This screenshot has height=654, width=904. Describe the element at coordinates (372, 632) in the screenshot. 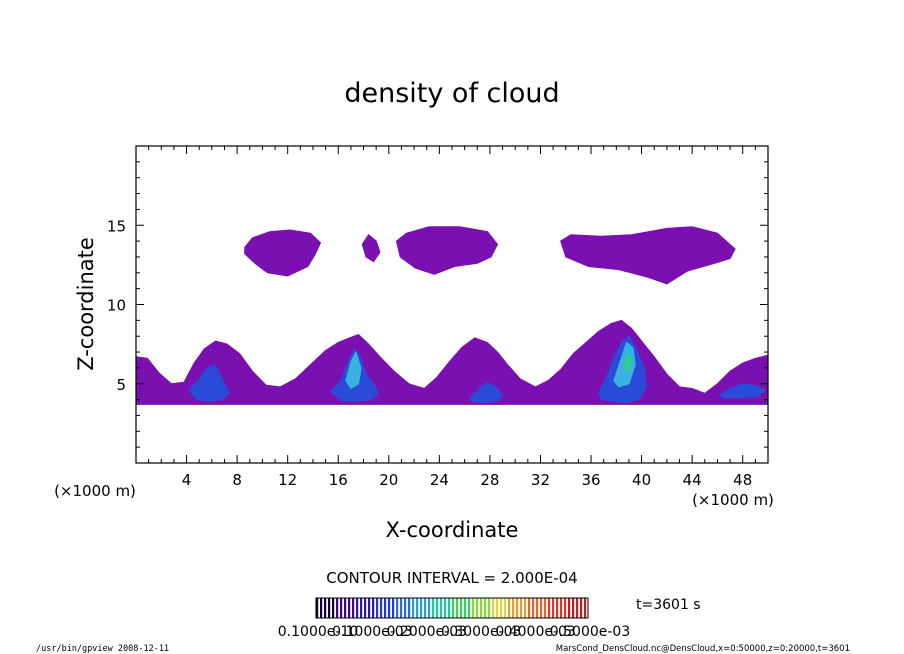

I see `colorbar-label: 0.1000e-03` at that location.